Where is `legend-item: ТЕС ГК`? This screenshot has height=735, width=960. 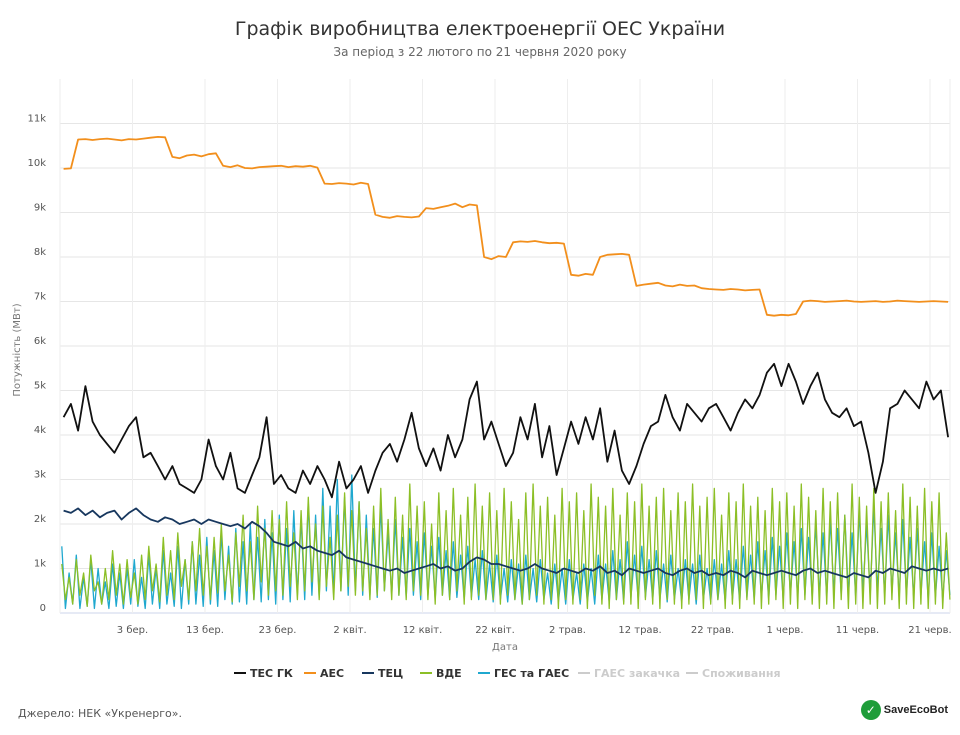
legend-item: ТЕС ГК is located at coordinates (263, 673).